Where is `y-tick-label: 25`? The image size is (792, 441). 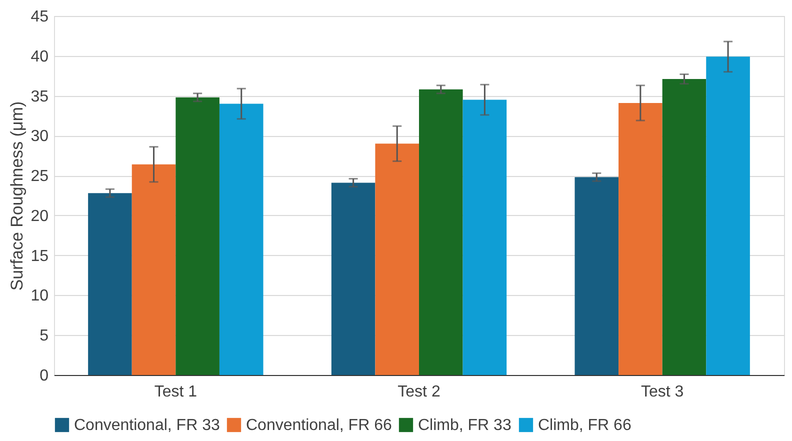 y-tick-label: 25 is located at coordinates (39, 177).